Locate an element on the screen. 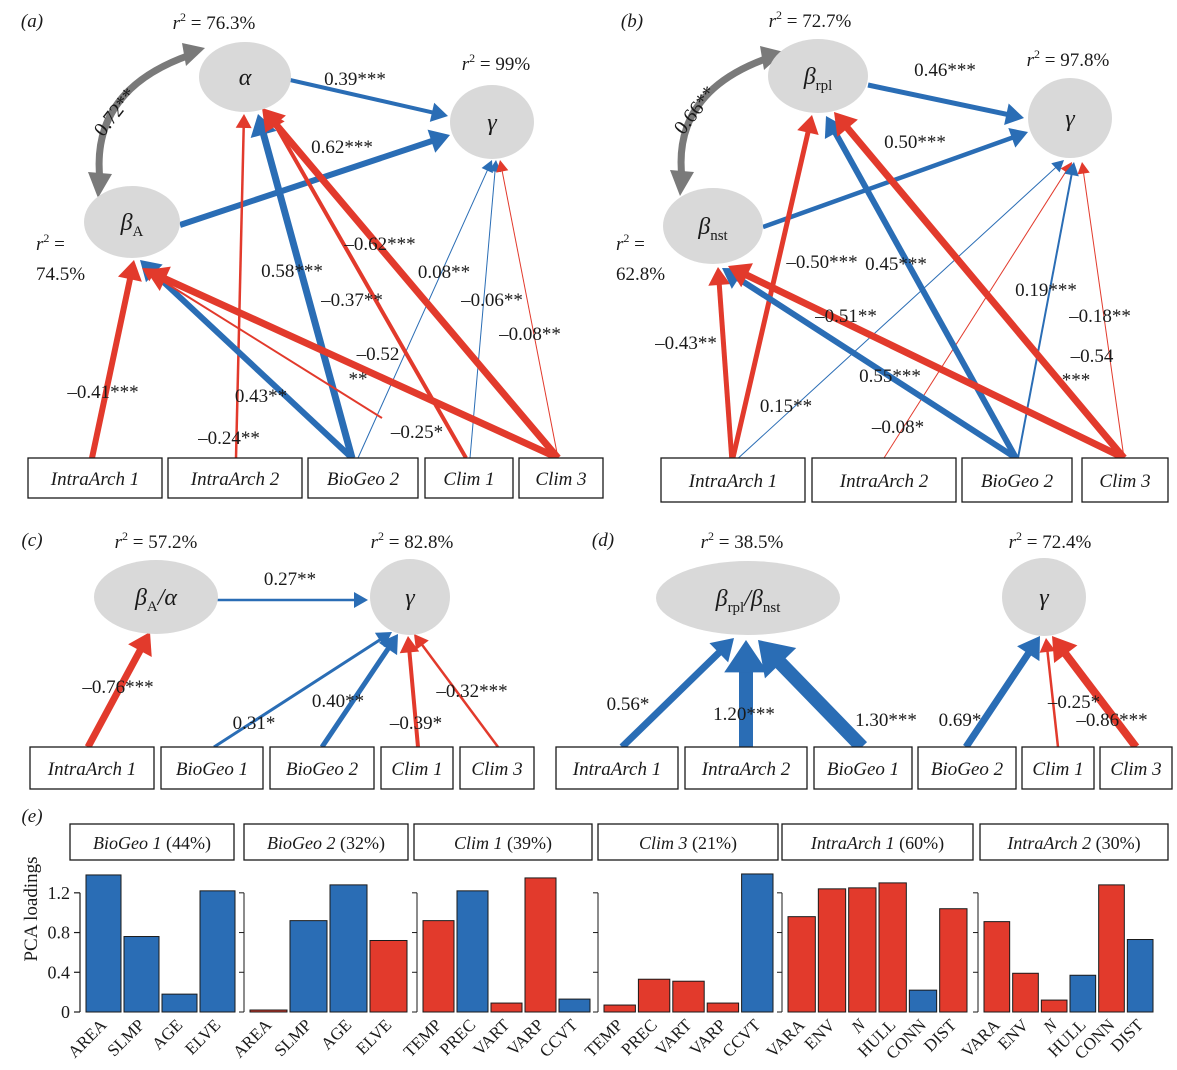 The width and height of the screenshot is (1177, 1070). svg-text: α is located at coordinates (245, 78).